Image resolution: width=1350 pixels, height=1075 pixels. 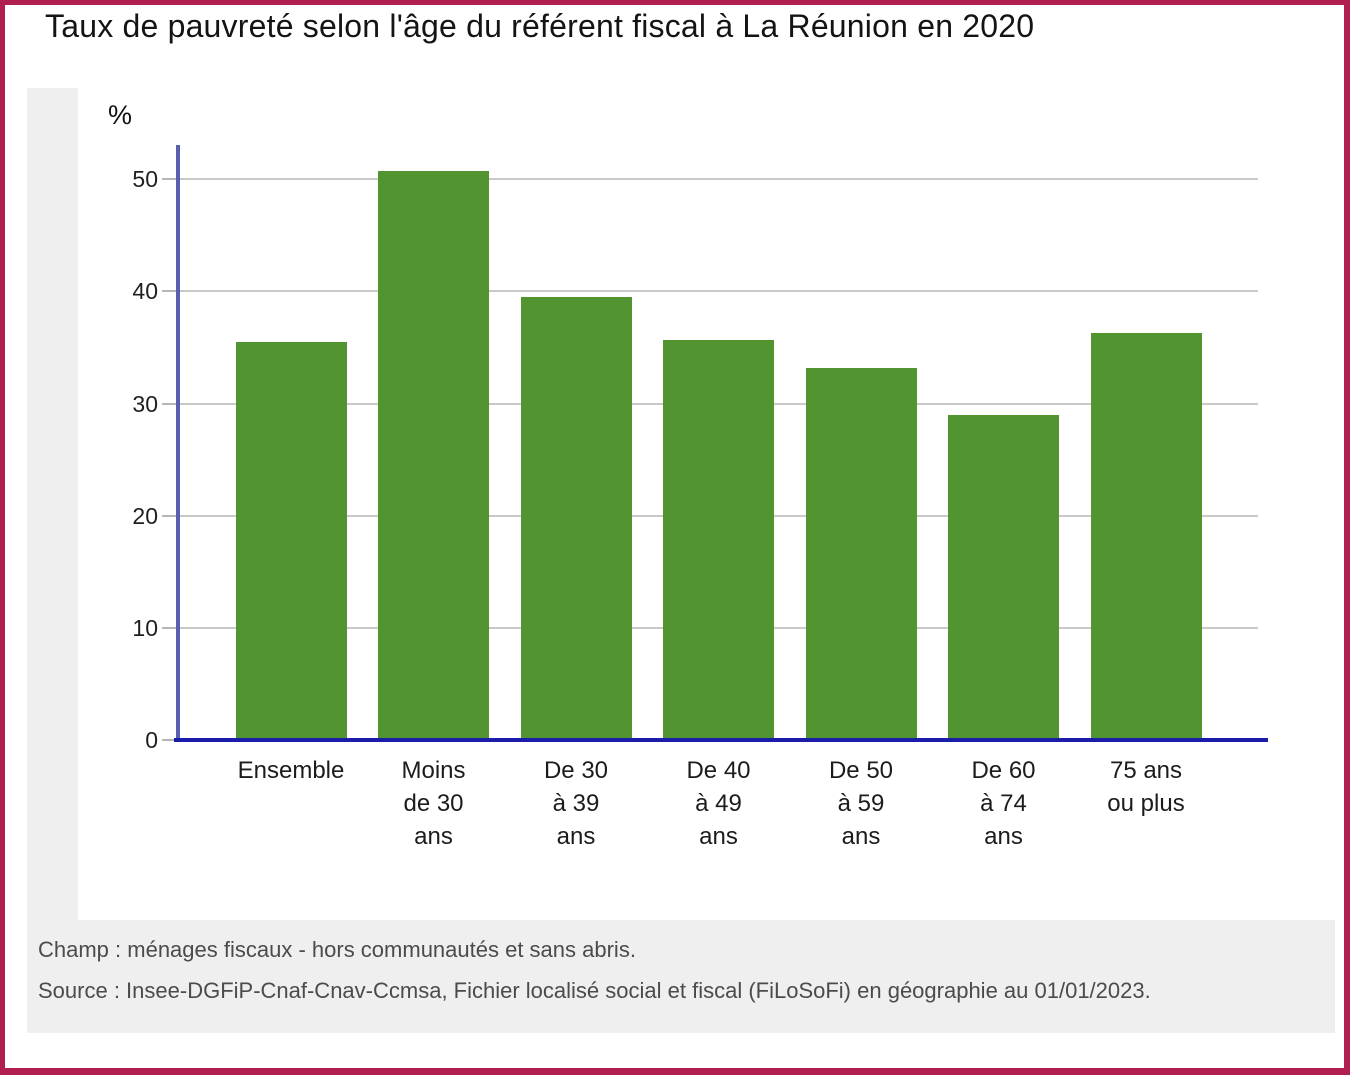 What do you see at coordinates (576, 770) in the screenshot?
I see `x-label-line: De 30` at bounding box center [576, 770].